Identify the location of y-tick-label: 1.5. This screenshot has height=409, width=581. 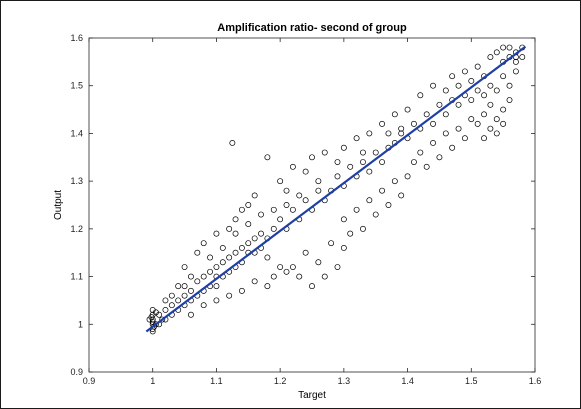
(76, 86).